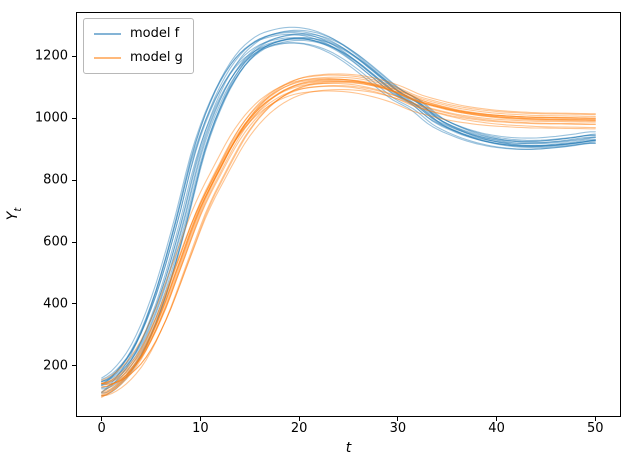 The image size is (630, 470). What do you see at coordinates (156, 57) in the screenshot?
I see `legend-label-model-g: model g` at bounding box center [156, 57].